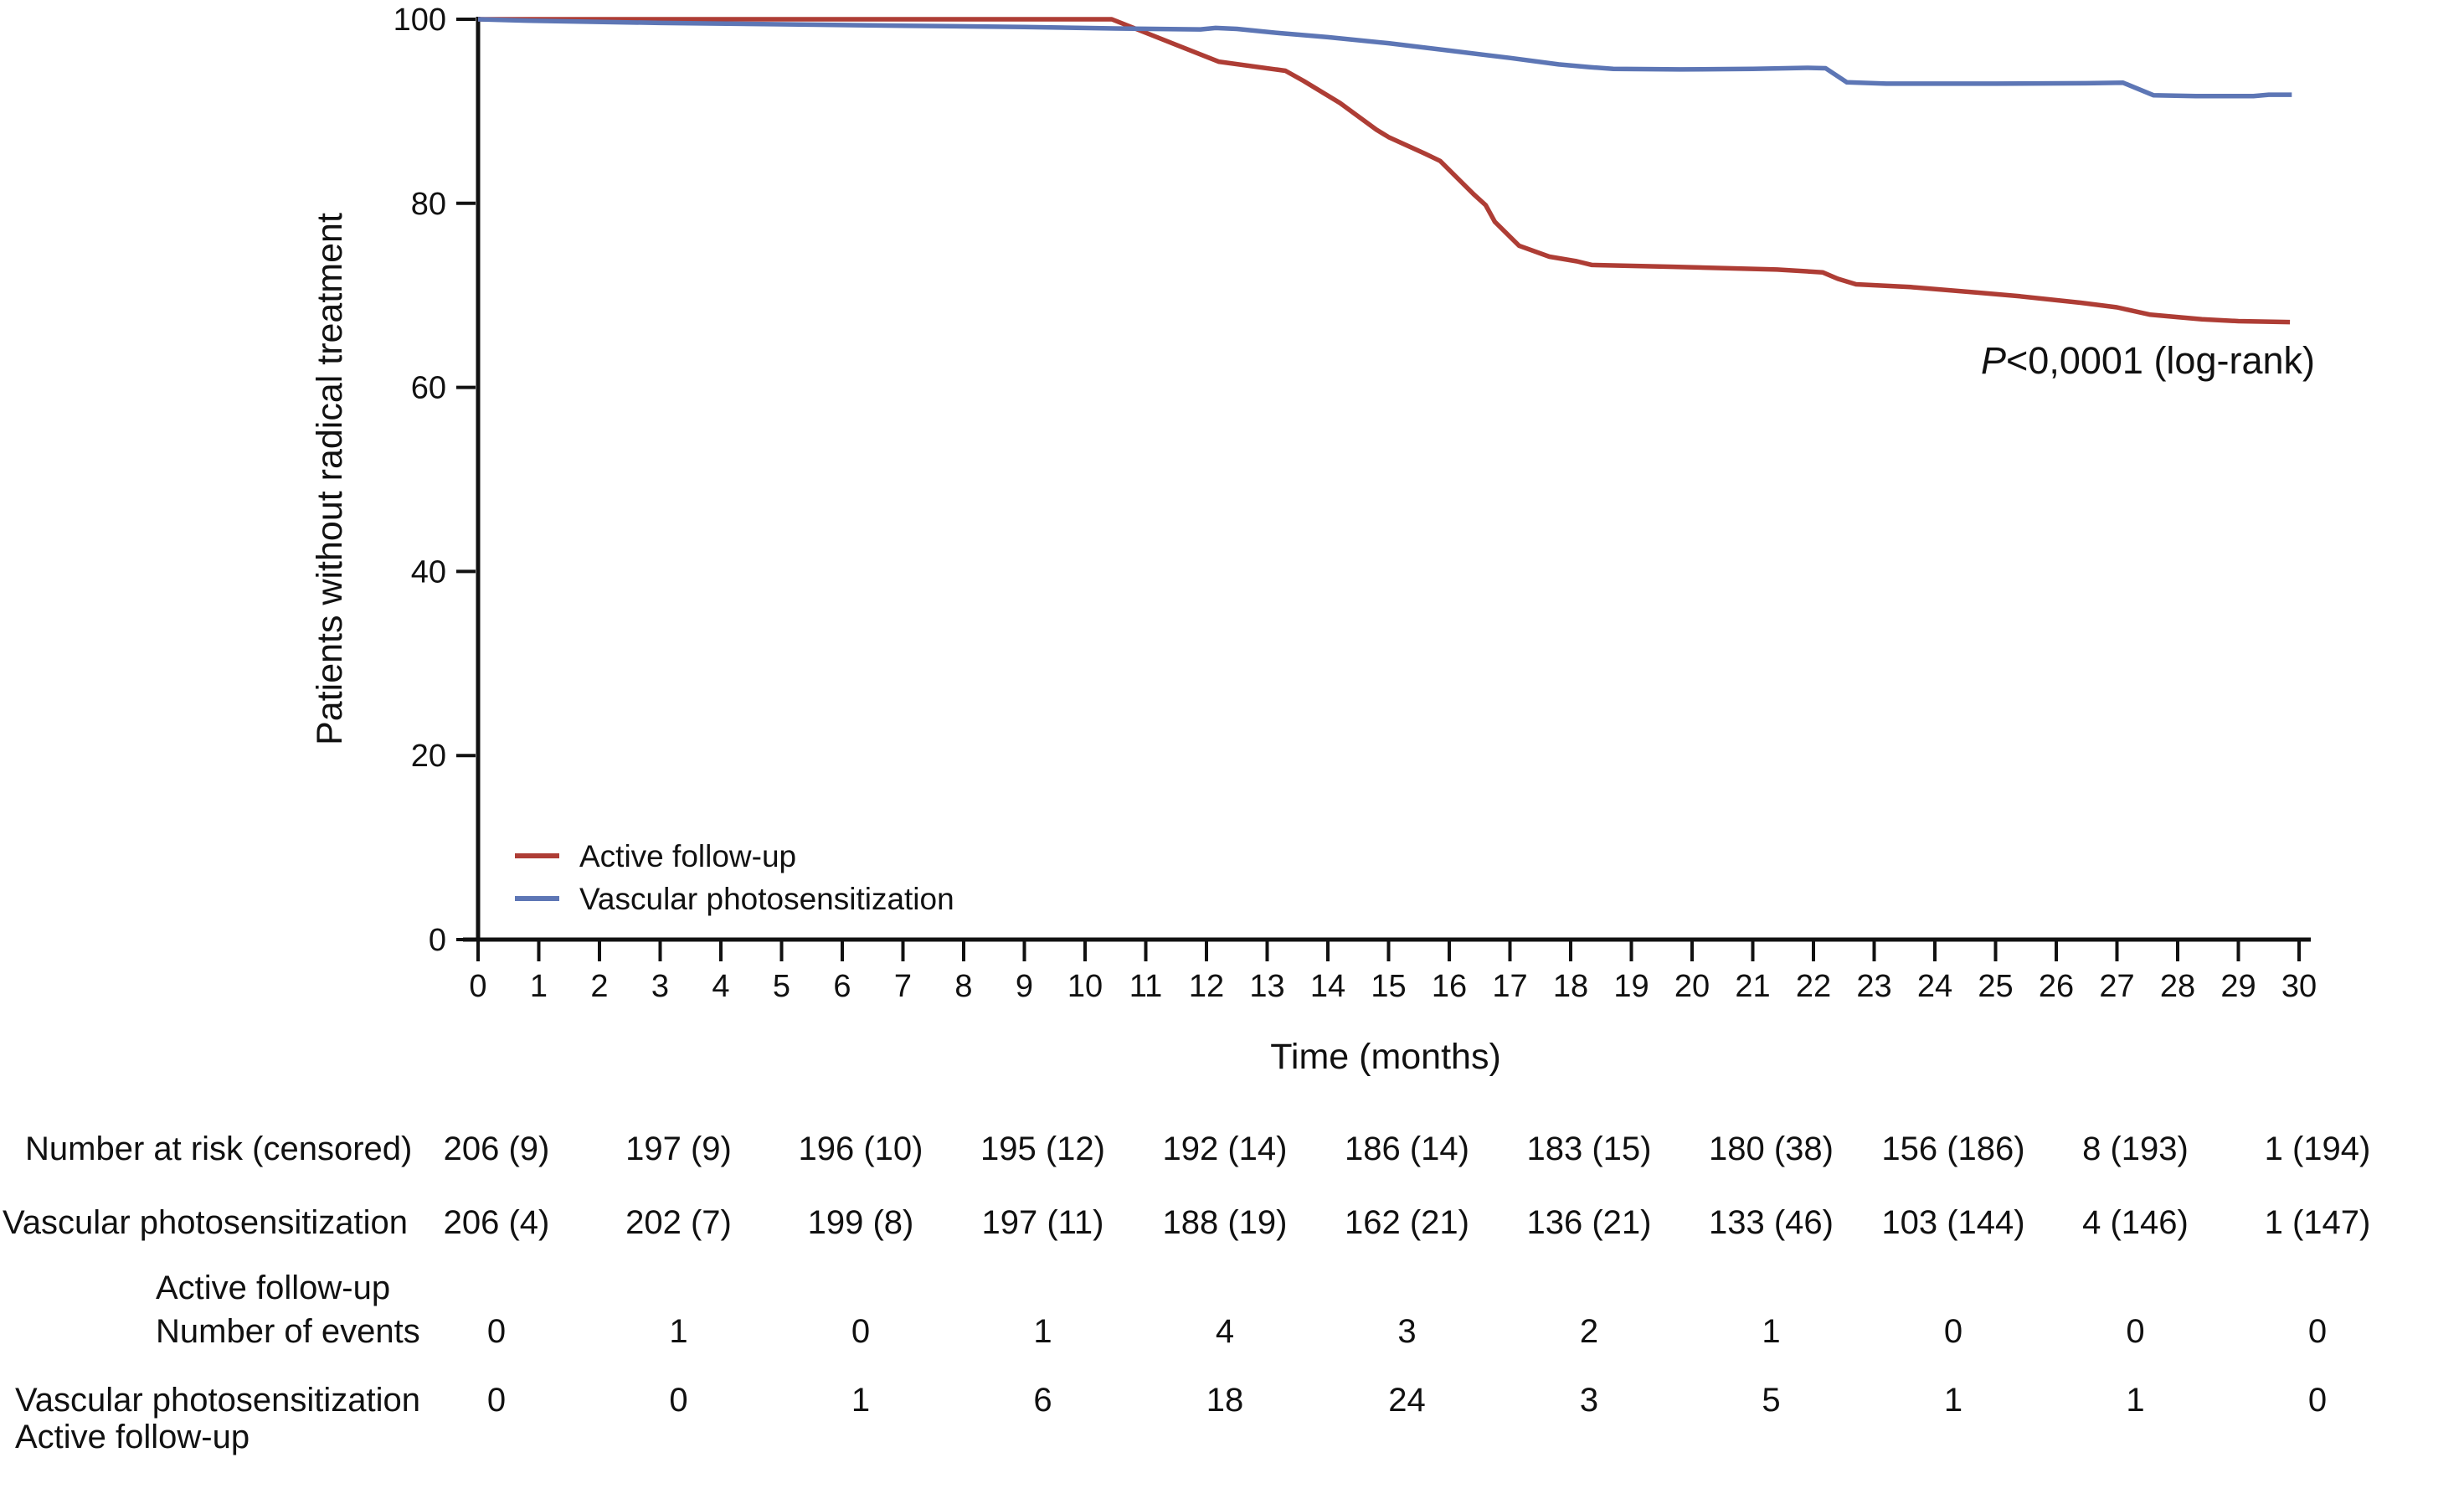 This screenshot has height=1504, width=2464. Describe the element at coordinates (428, 204) in the screenshot. I see `y-tick-label: 80` at that location.